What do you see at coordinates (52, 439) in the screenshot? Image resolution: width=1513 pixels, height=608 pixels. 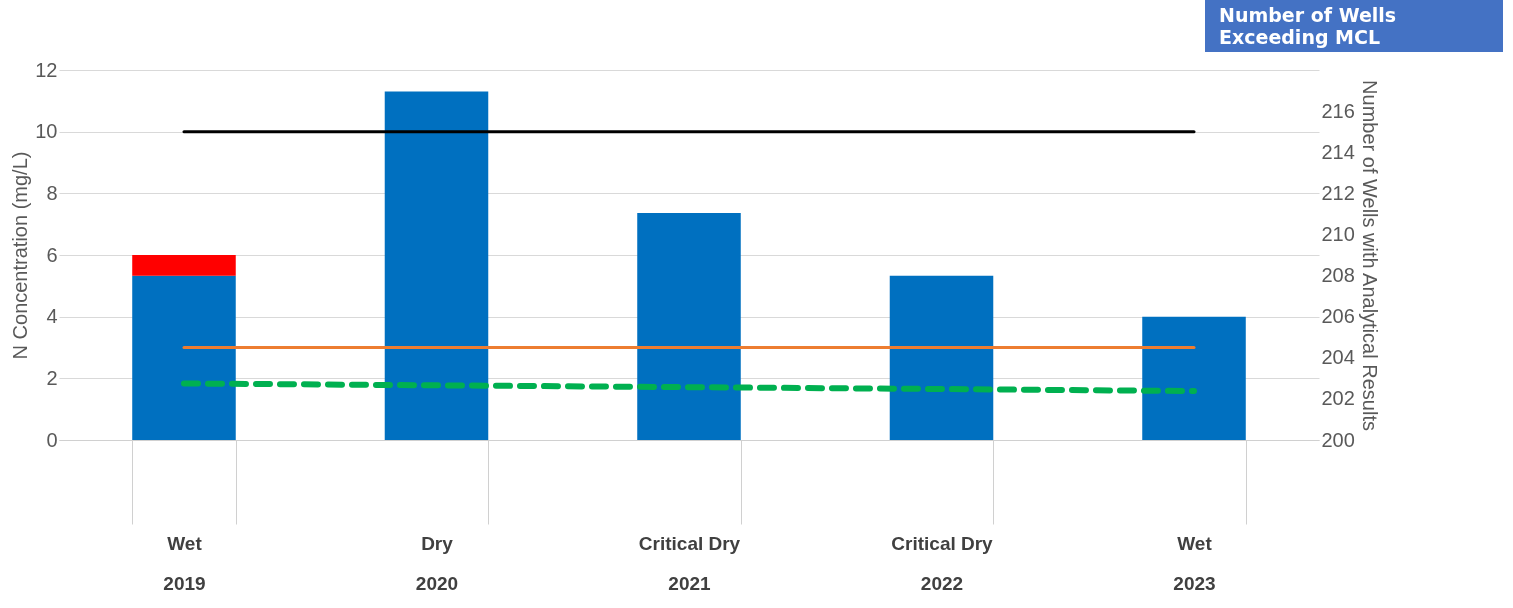 I see `y-tick-label: 0` at bounding box center [52, 439].